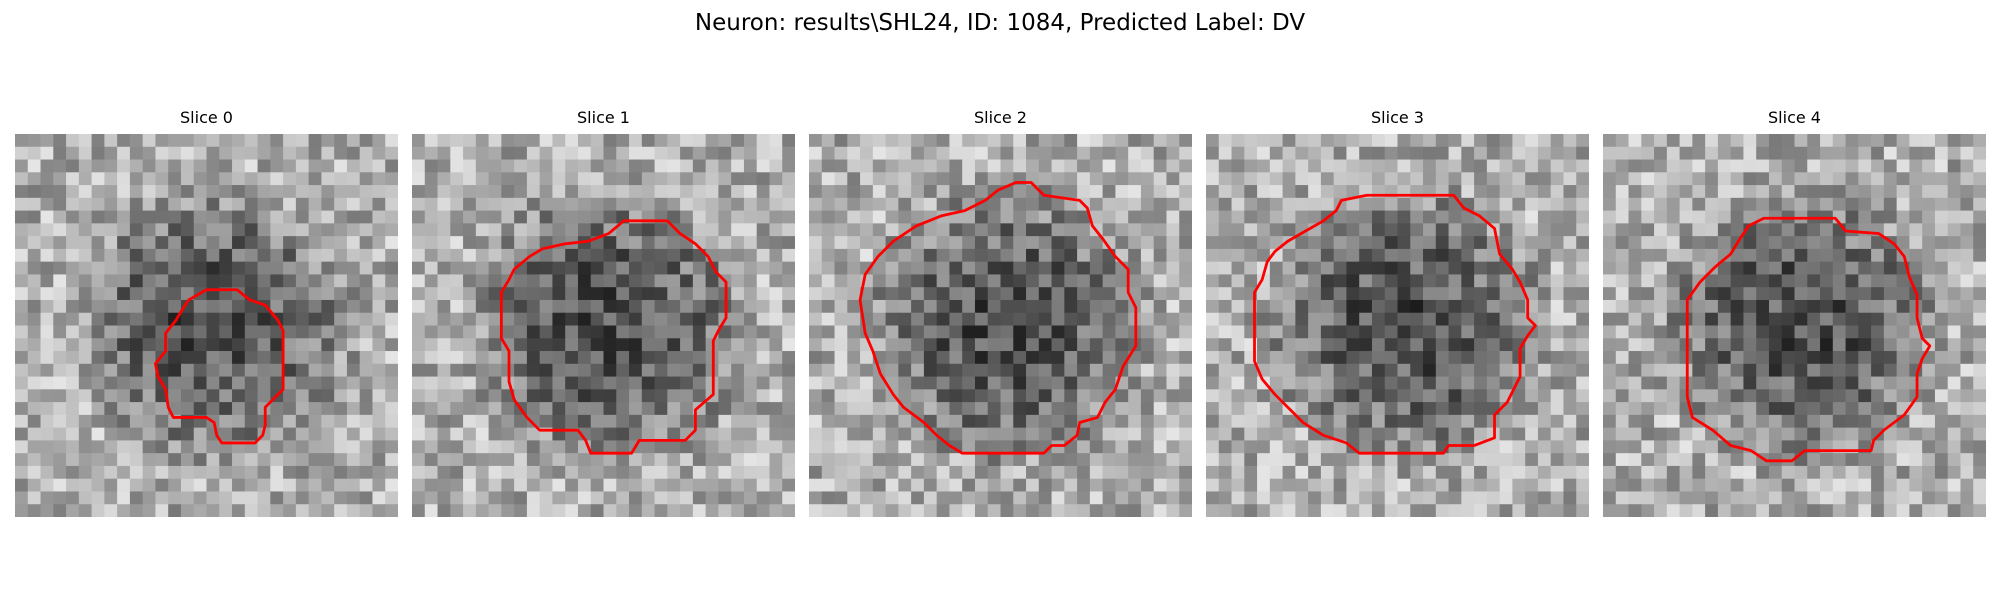  I want to click on slice-title: Slice 1, so click(603, 117).